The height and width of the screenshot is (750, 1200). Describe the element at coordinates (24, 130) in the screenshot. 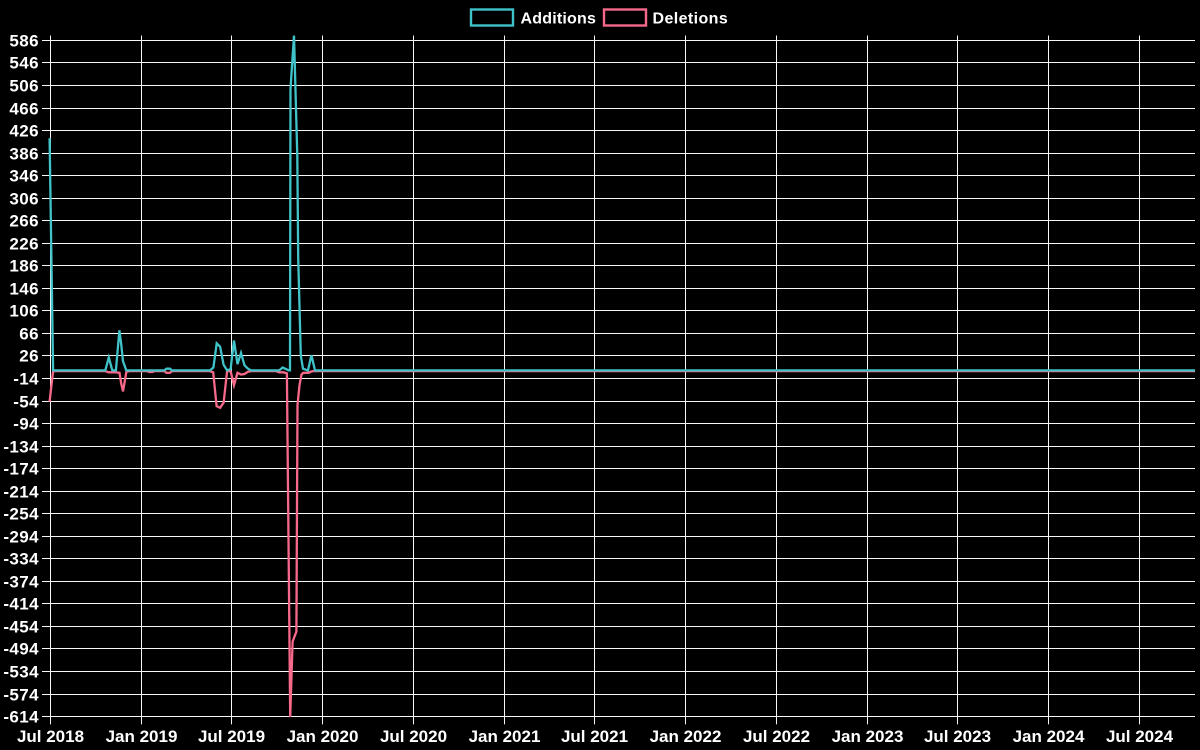

I see `svg-text: 426` at that location.